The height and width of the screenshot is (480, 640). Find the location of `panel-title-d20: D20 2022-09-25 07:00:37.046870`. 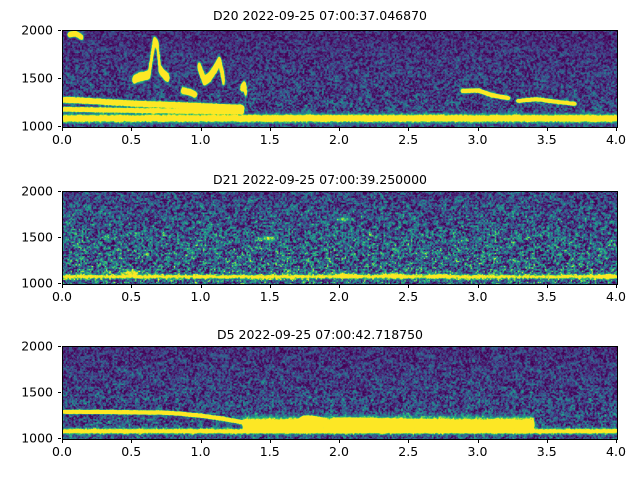

panel-title-d20: D20 2022-09-25 07:00:37.046870 is located at coordinates (320, 15).